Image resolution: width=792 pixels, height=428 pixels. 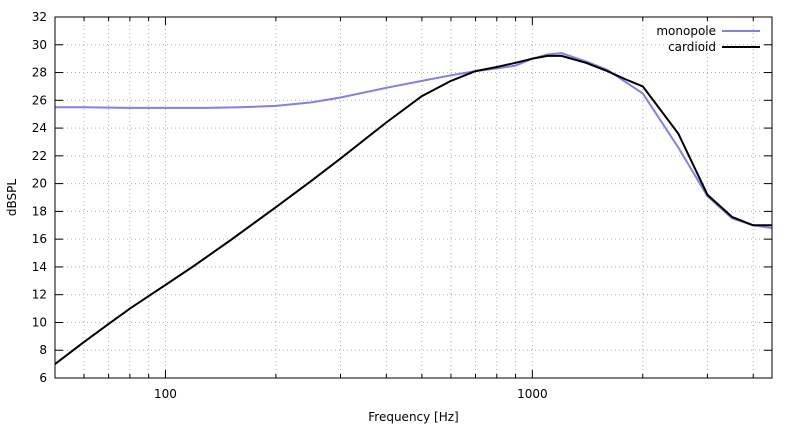 What do you see at coordinates (39, 239) in the screenshot?
I see `y-tick-label: 16` at bounding box center [39, 239].